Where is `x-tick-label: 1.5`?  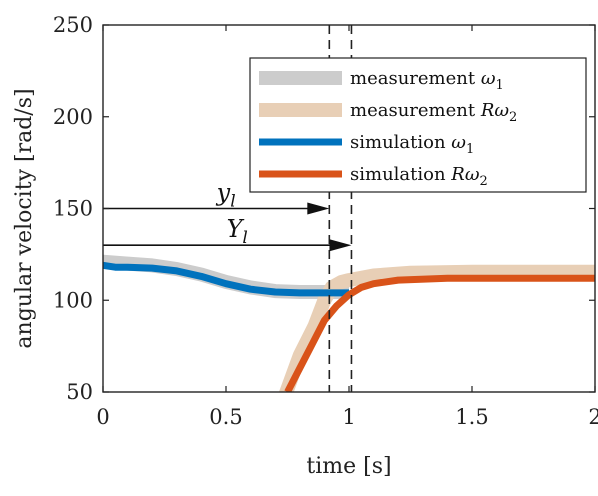
x-tick-label: 1.5 is located at coordinates (471, 417).